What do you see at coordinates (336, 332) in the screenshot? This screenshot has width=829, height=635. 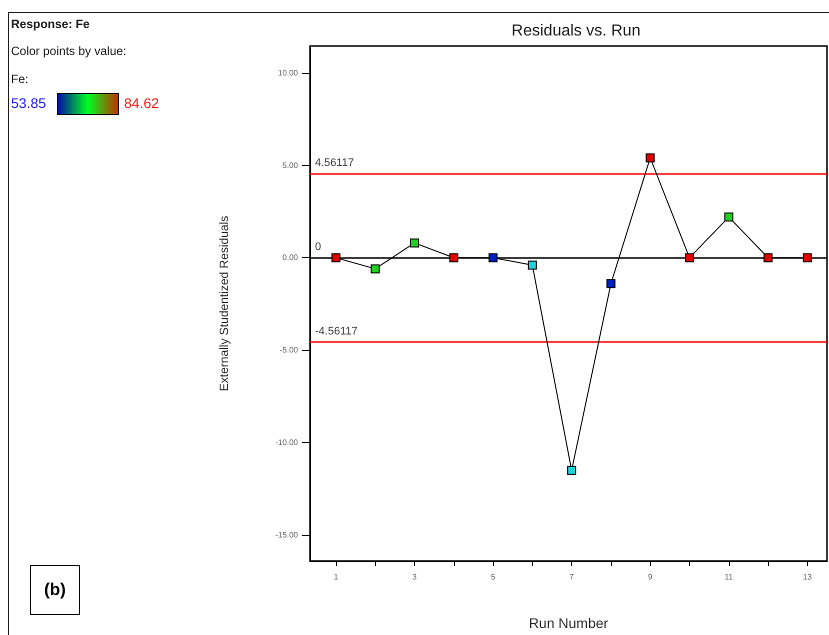 I see `ref-line-label: -4.56117` at bounding box center [336, 332].